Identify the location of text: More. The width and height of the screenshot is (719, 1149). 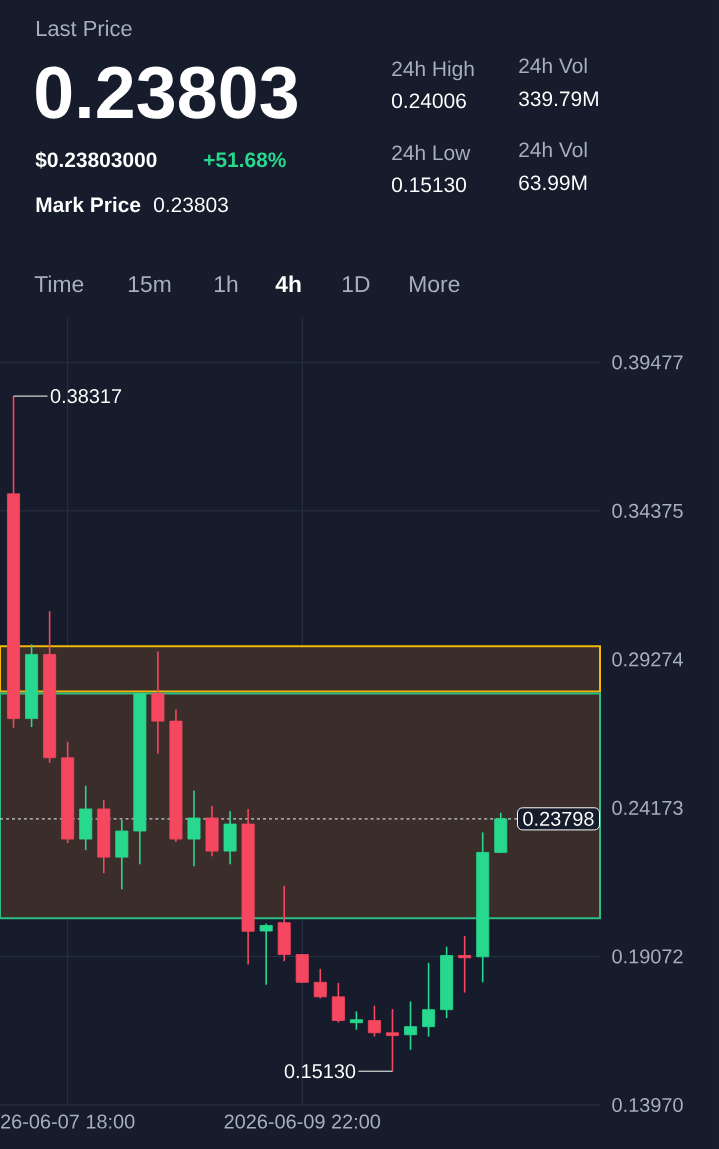
(435, 284).